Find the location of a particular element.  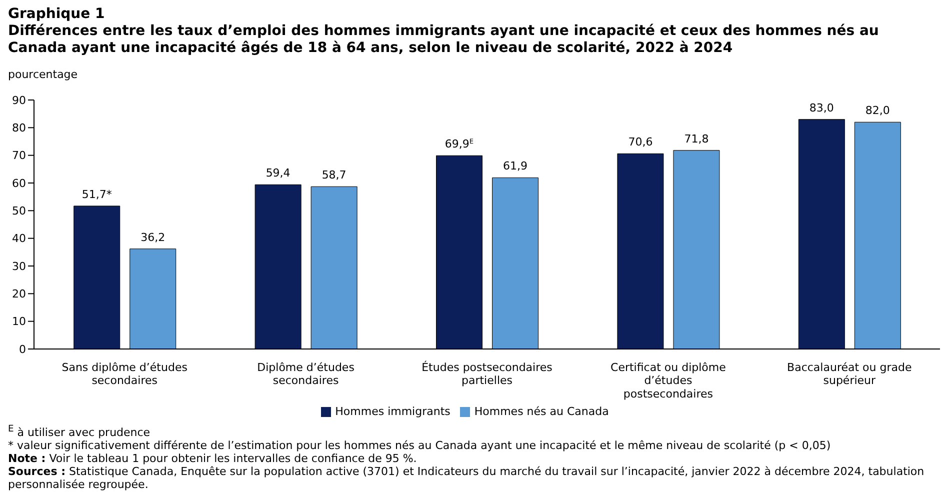

y-tick-label: 50 is located at coordinates (19, 211).